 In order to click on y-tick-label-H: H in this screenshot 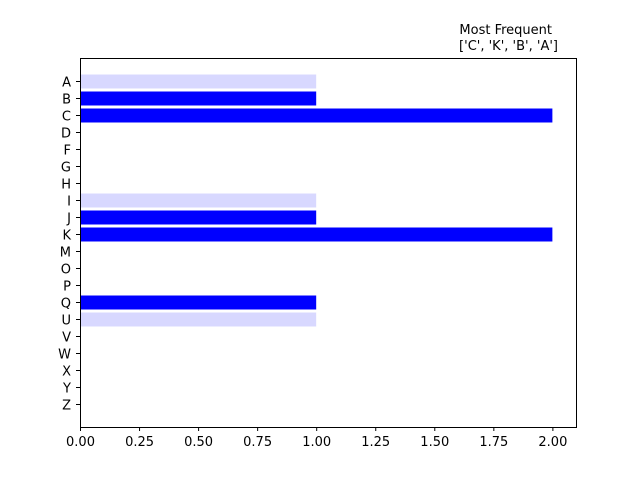, I will do `click(66, 185)`.